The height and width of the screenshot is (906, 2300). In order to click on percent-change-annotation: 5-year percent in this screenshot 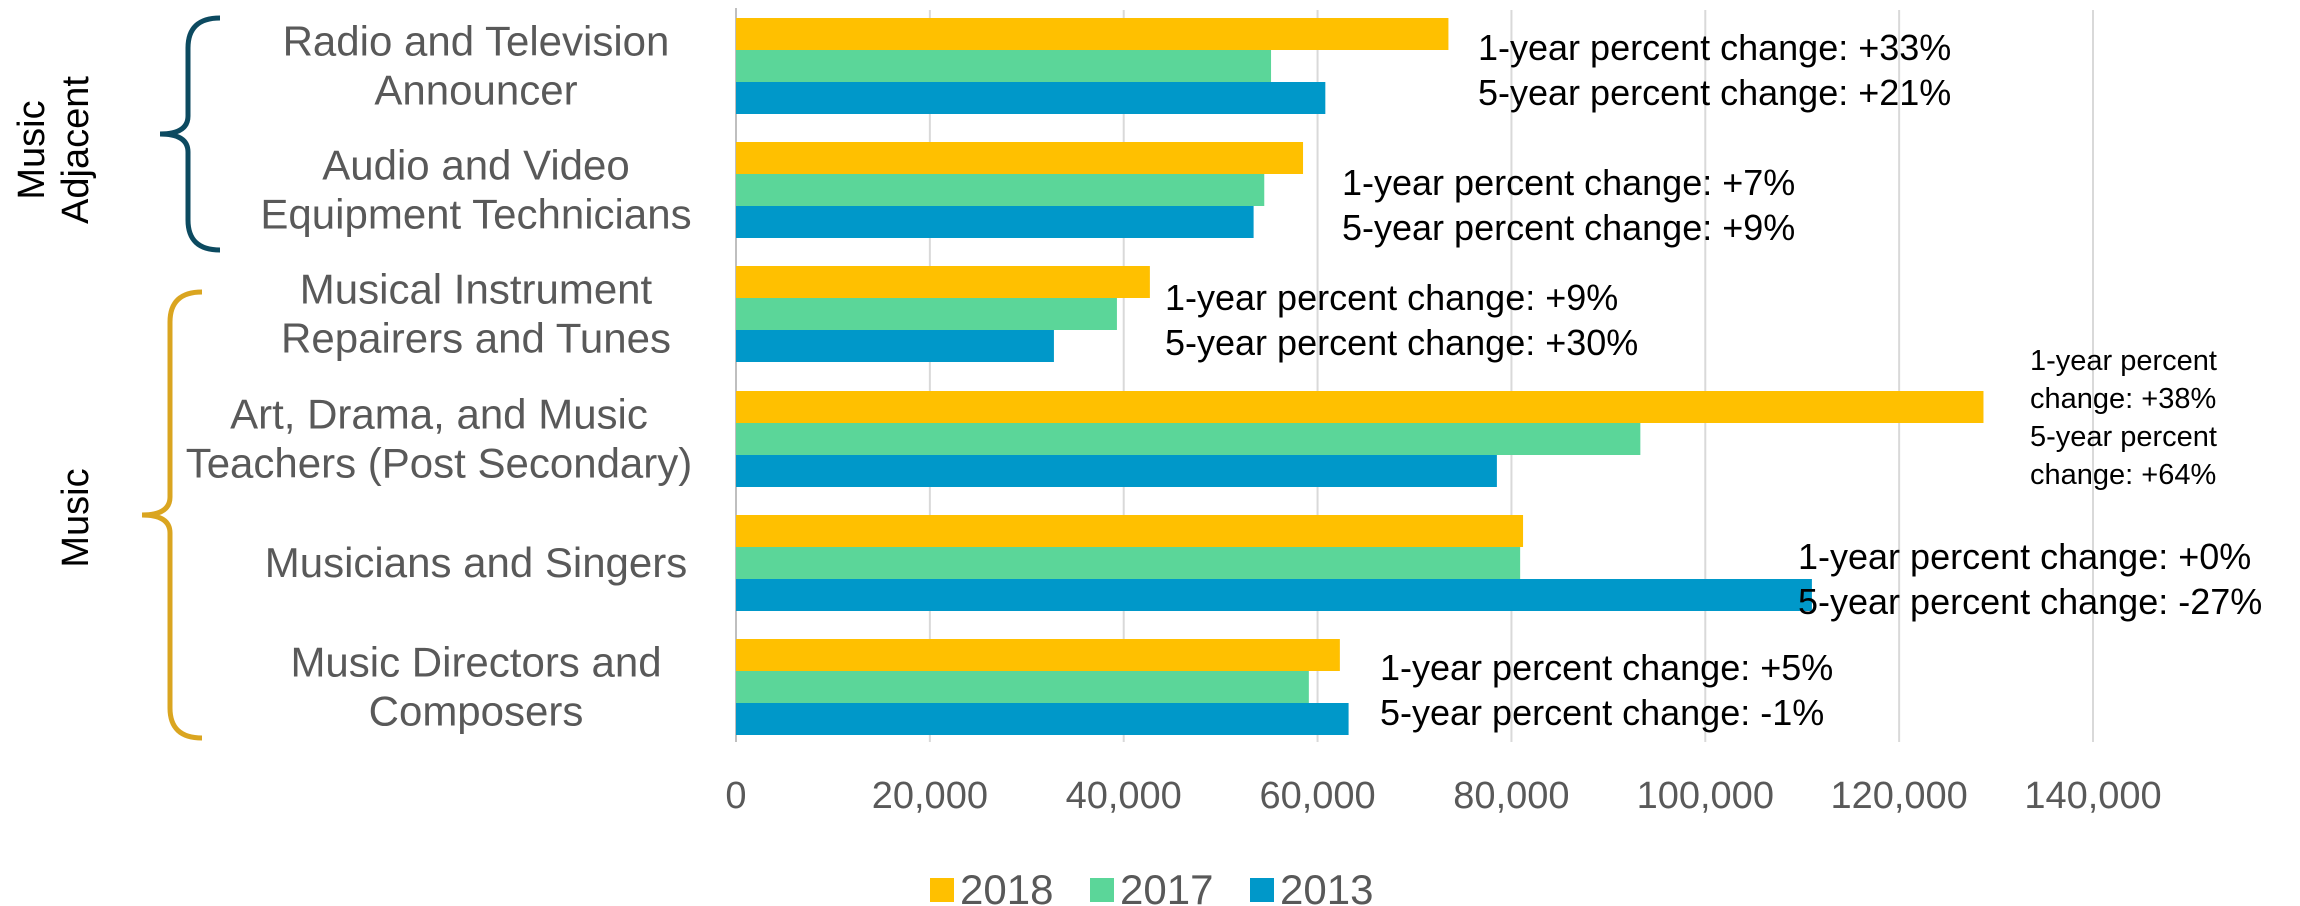, I will do `click(2123, 437)`.